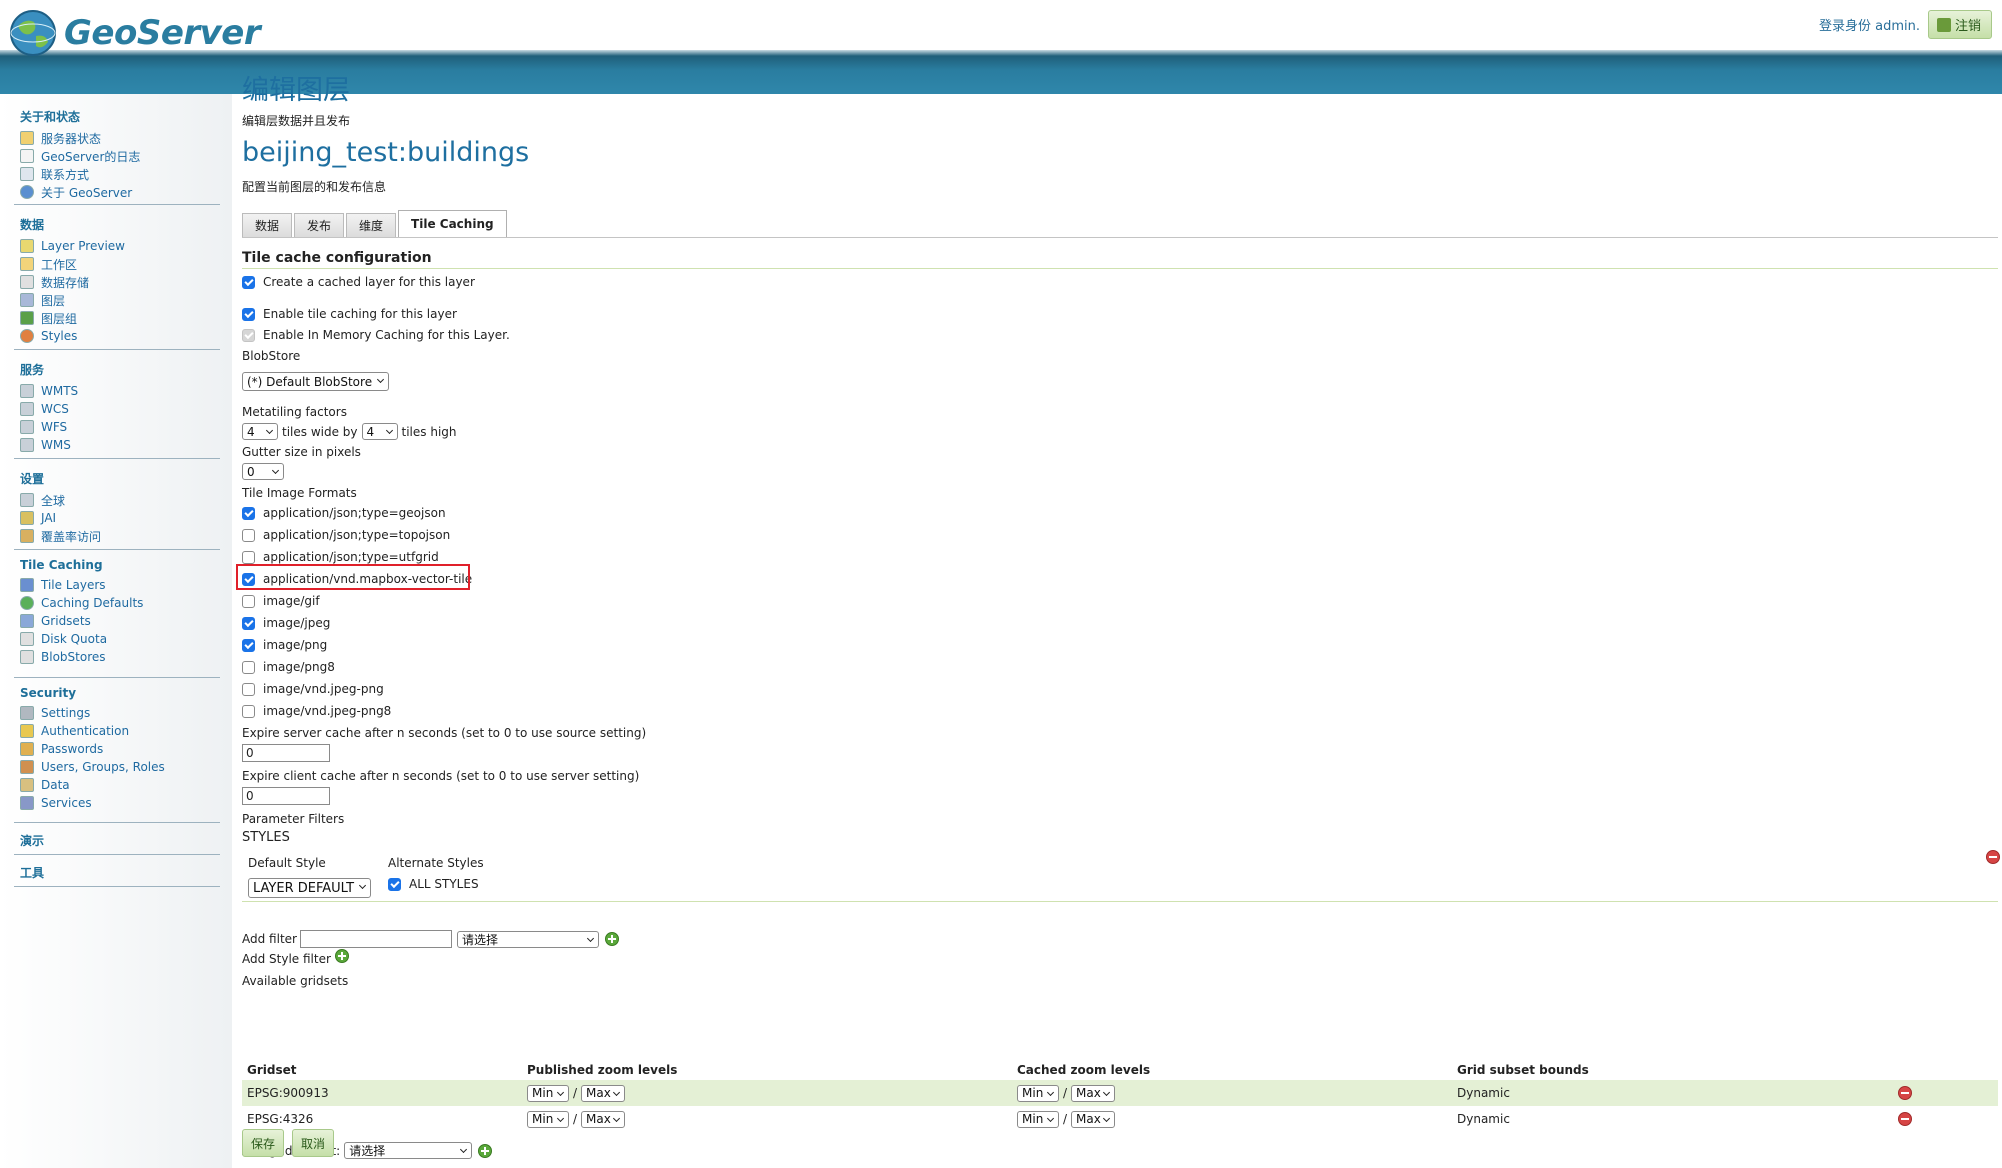  I want to click on nav-section-demos: 演示, so click(117, 842).